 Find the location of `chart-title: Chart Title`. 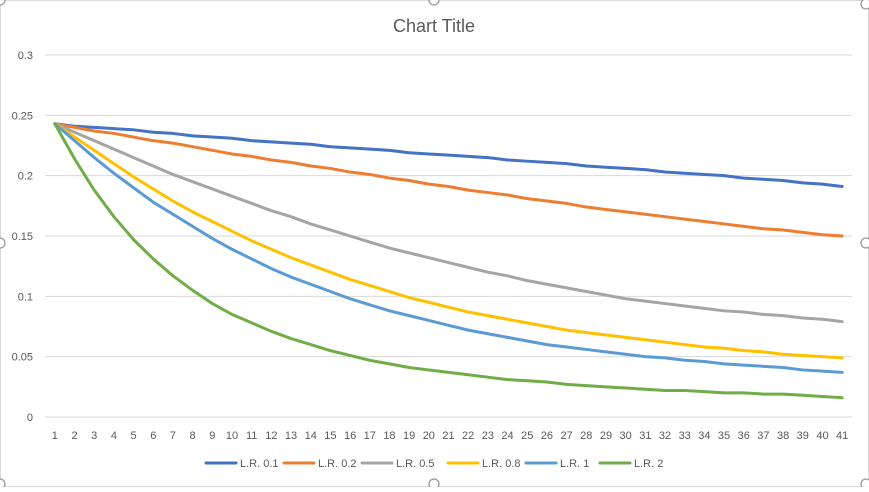

chart-title: Chart Title is located at coordinates (434, 26).